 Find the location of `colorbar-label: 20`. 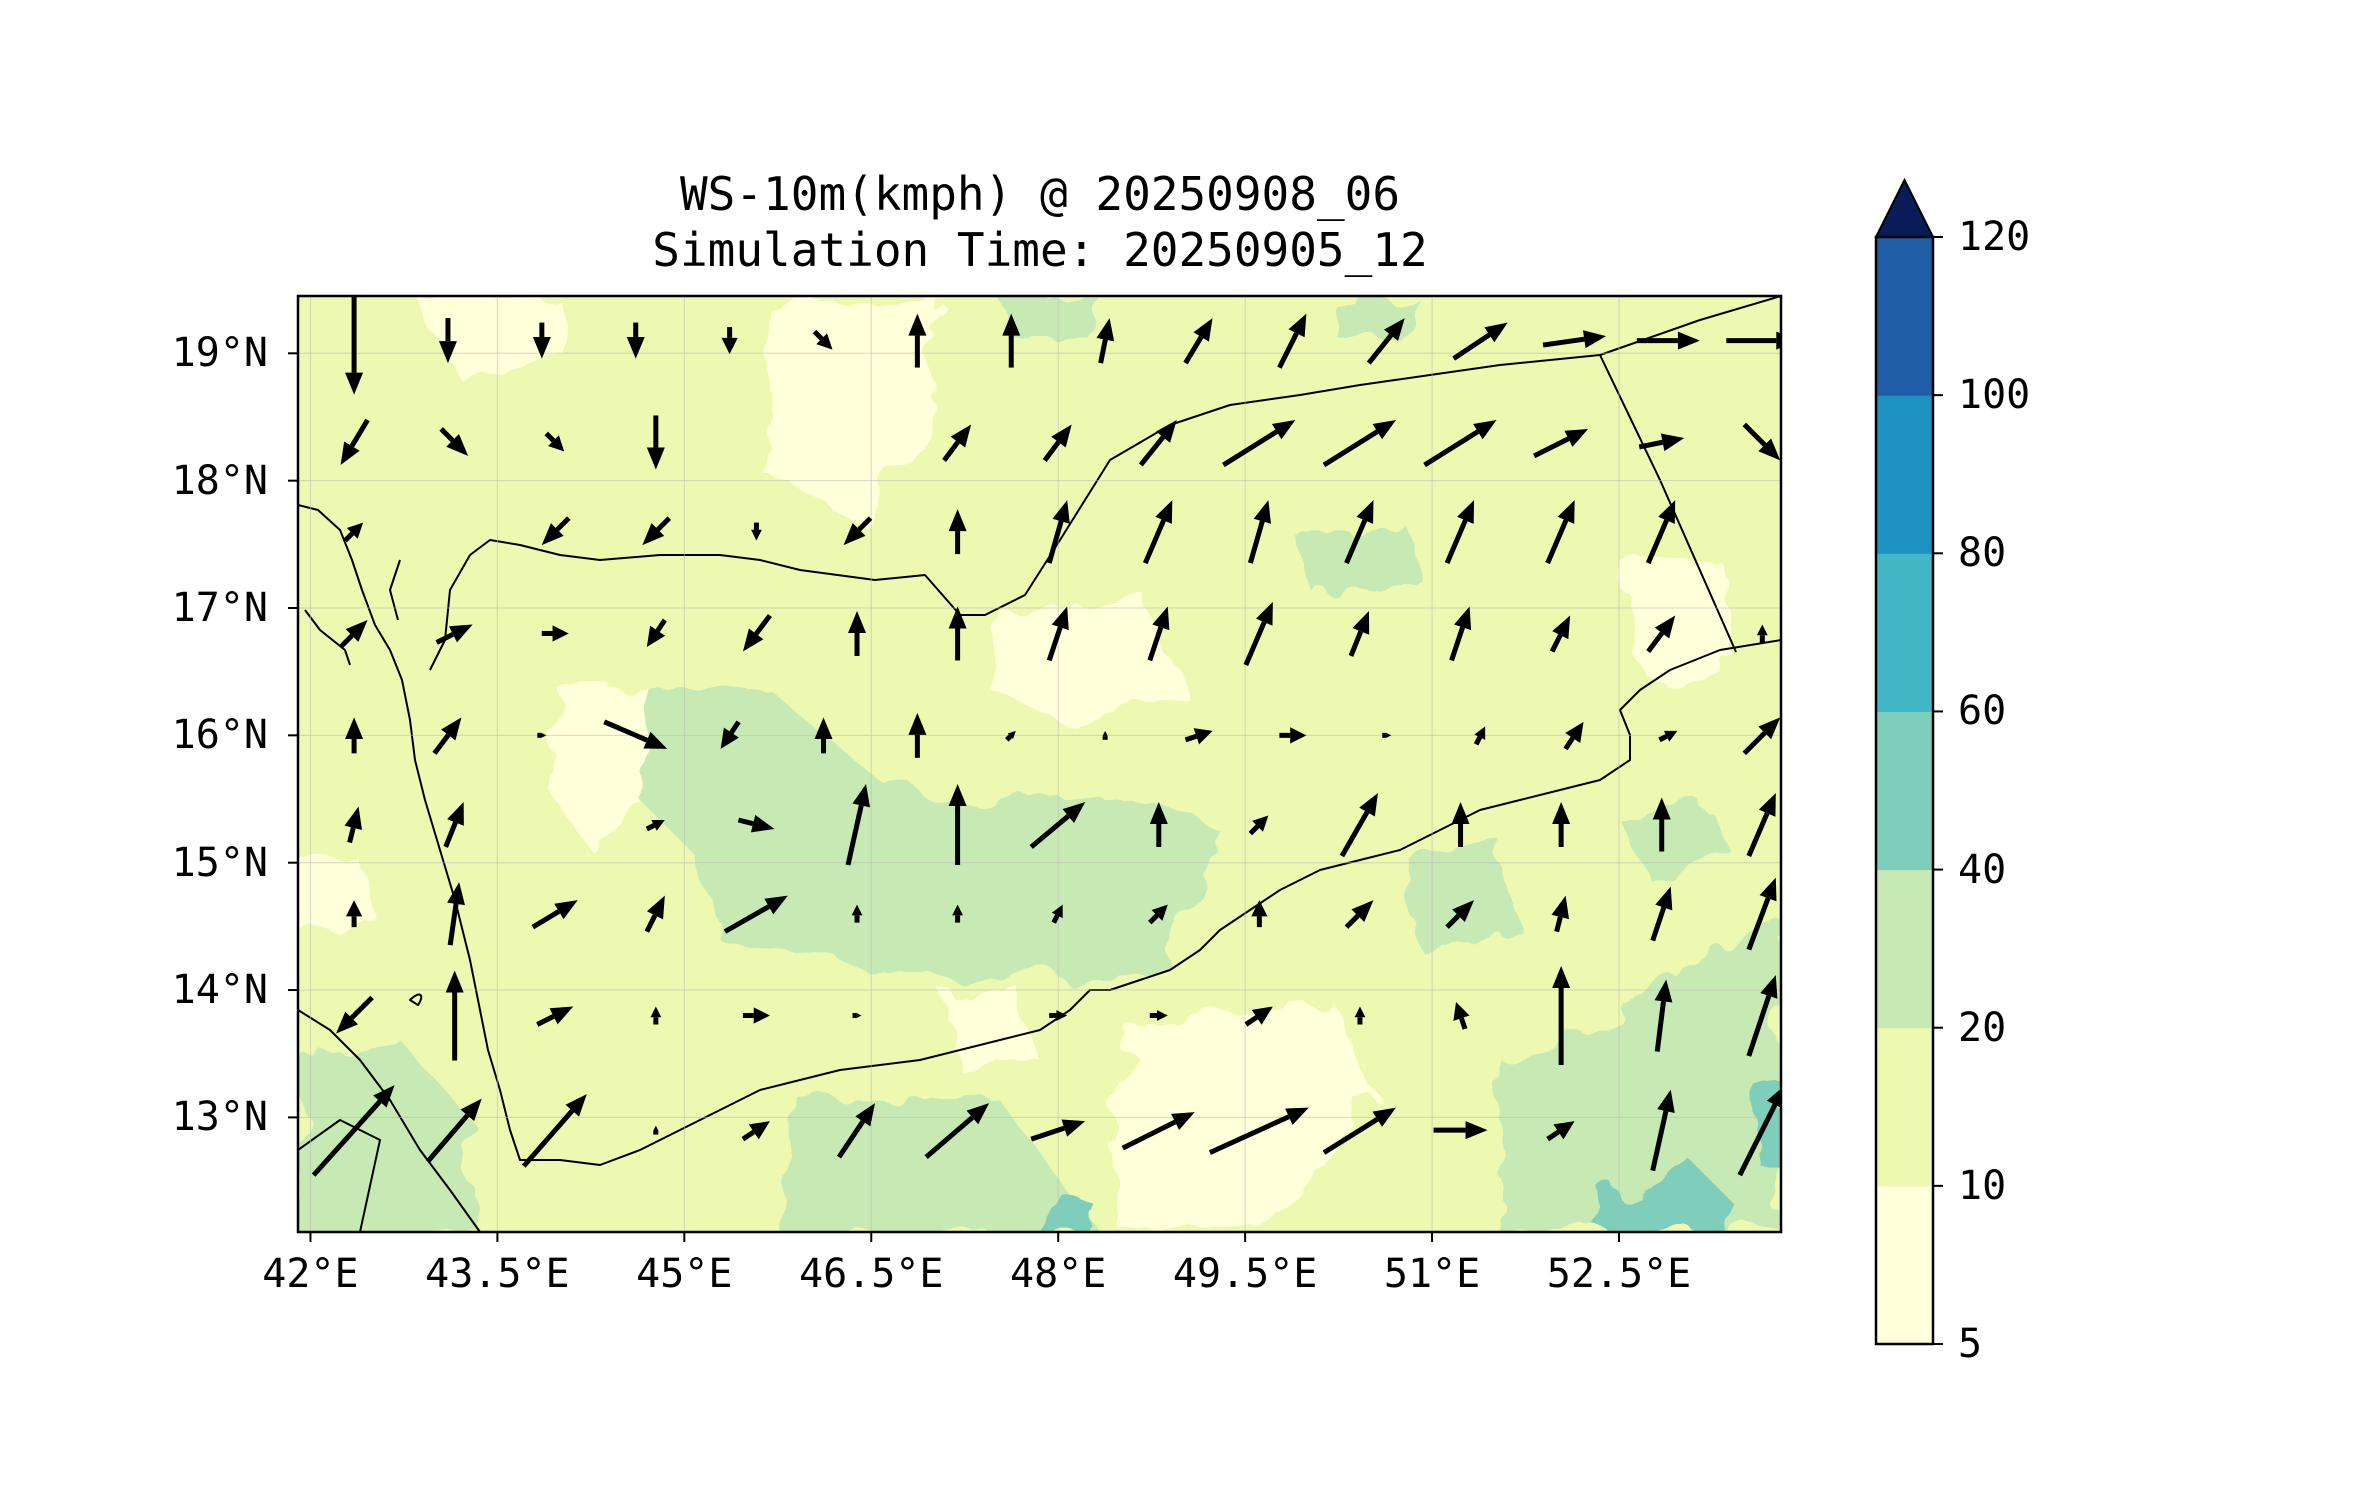

colorbar-label: 20 is located at coordinates (1982, 1027).